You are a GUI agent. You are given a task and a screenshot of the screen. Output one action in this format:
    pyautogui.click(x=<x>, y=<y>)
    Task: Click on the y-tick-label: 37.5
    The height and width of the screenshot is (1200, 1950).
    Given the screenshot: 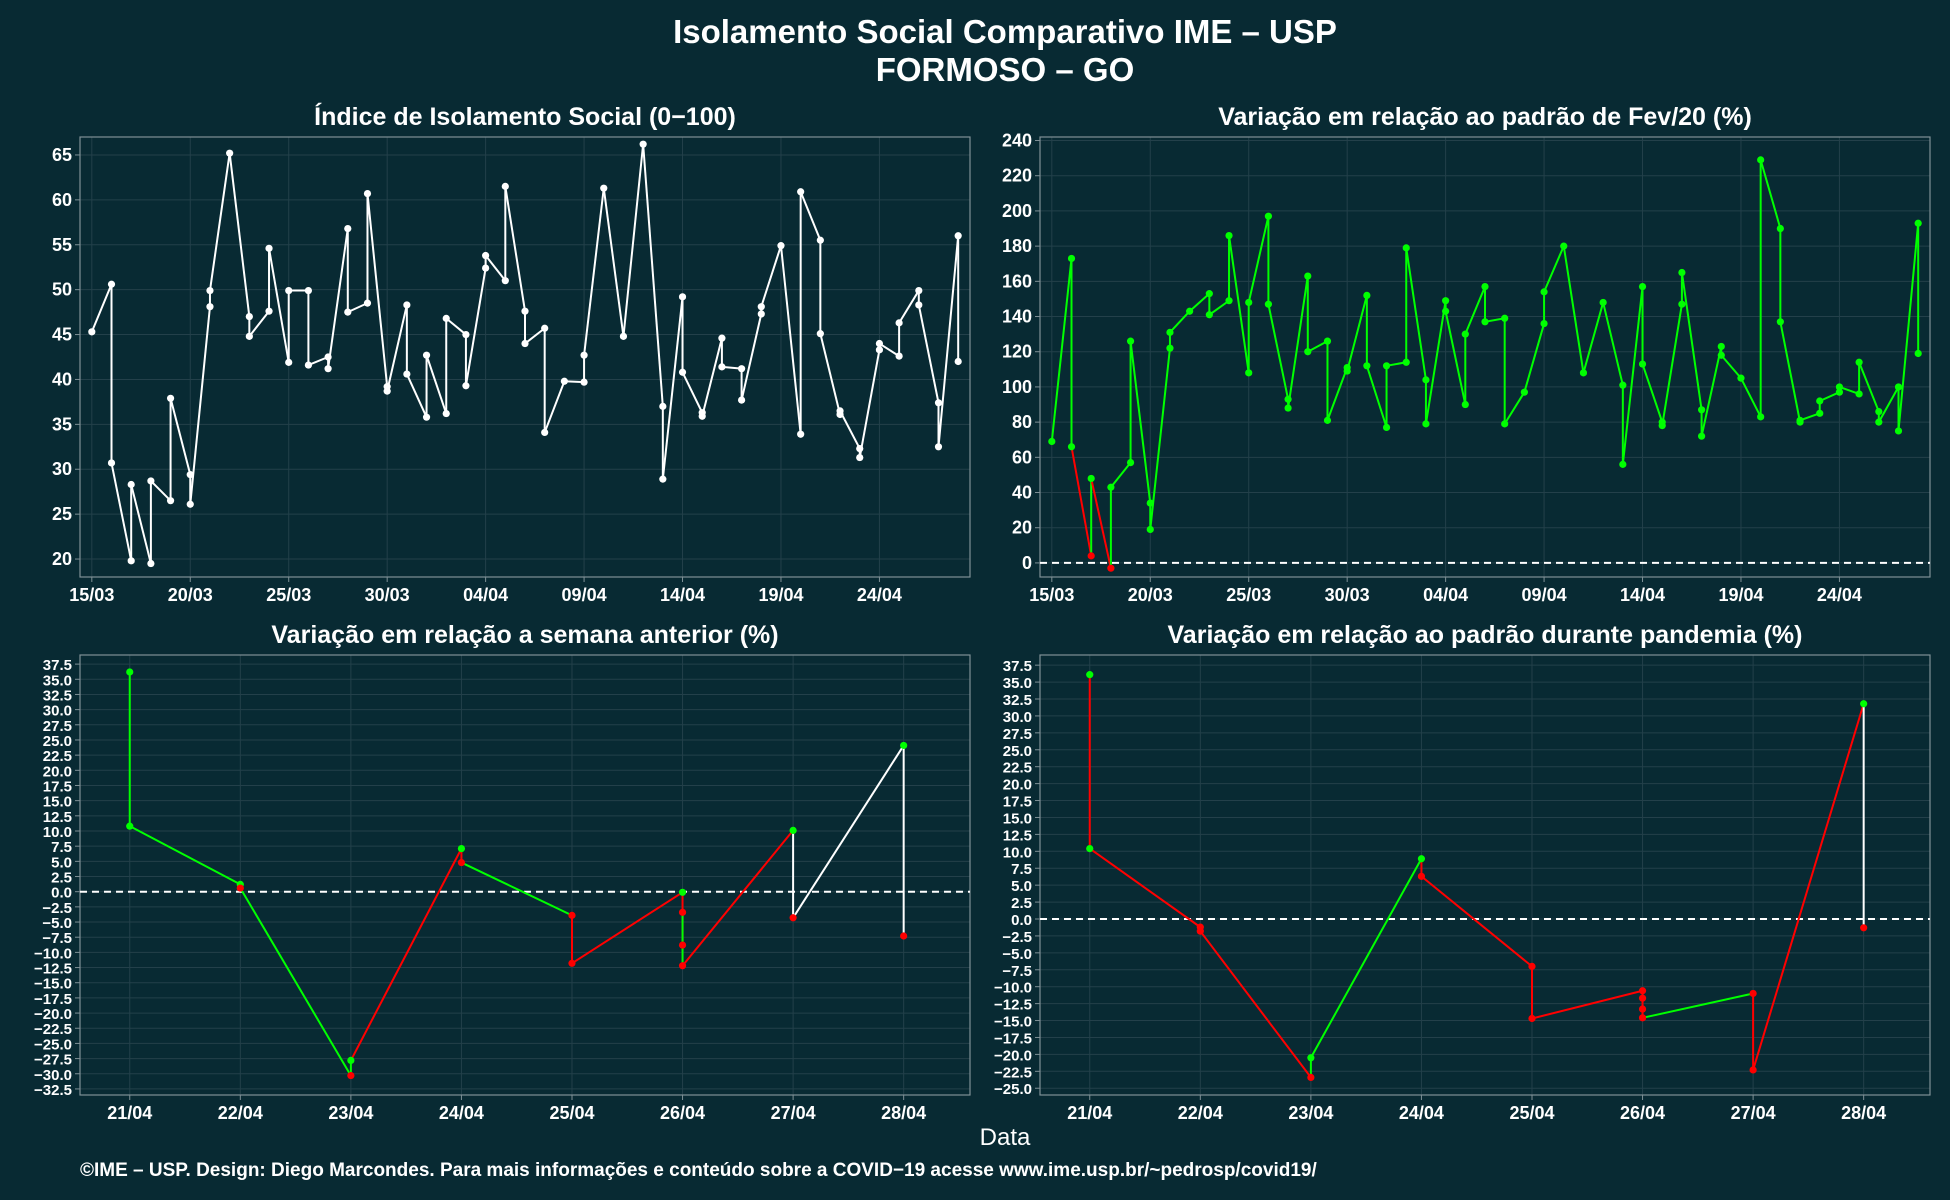 What is the action you would take?
    pyautogui.click(x=1017, y=666)
    